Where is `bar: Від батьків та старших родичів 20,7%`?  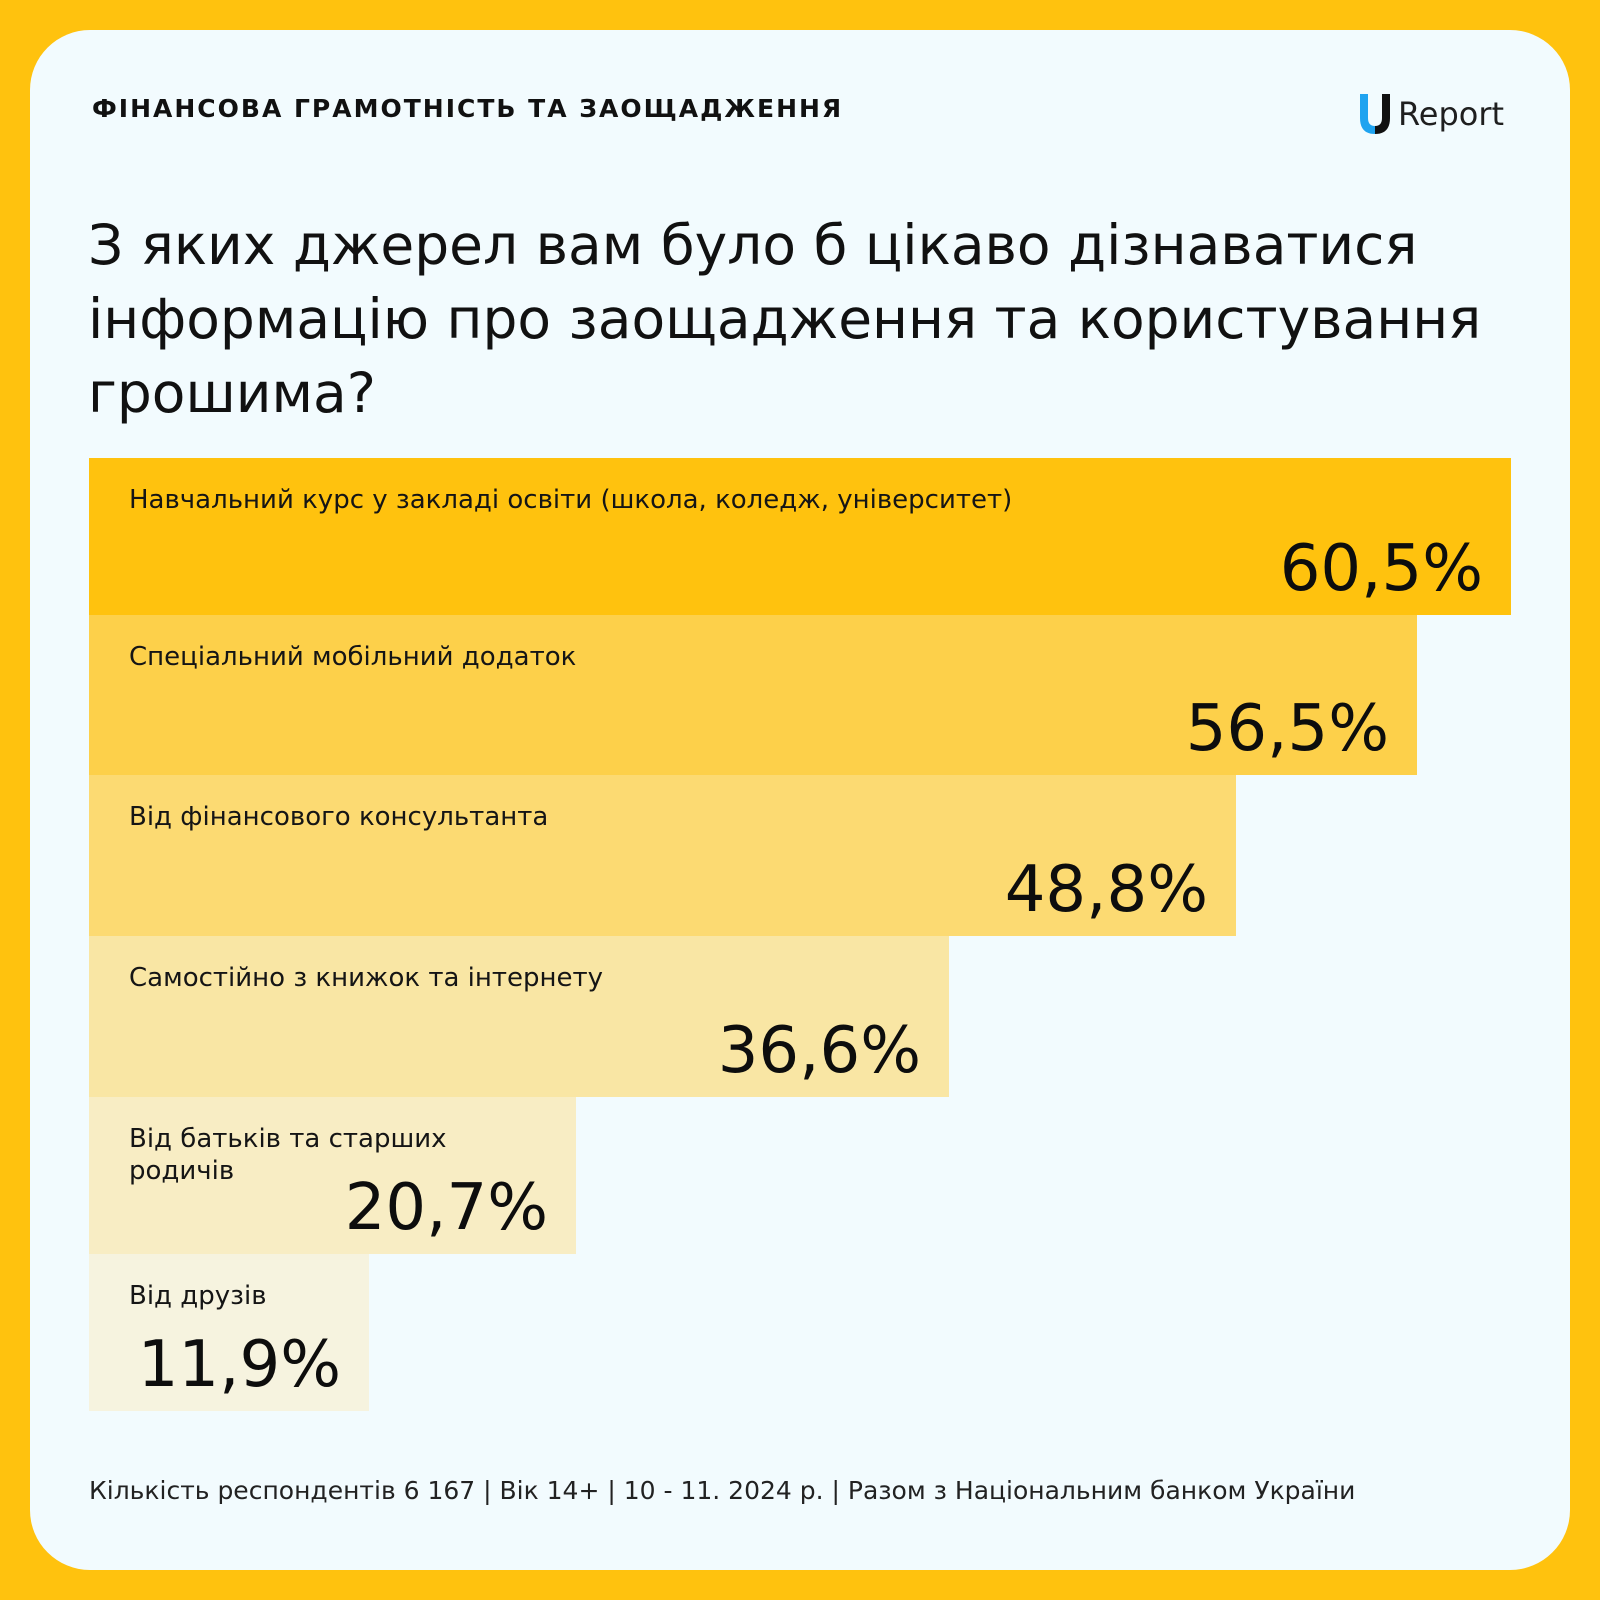
bar: Від батьків та старших родичів 20,7% is located at coordinates (332, 1175).